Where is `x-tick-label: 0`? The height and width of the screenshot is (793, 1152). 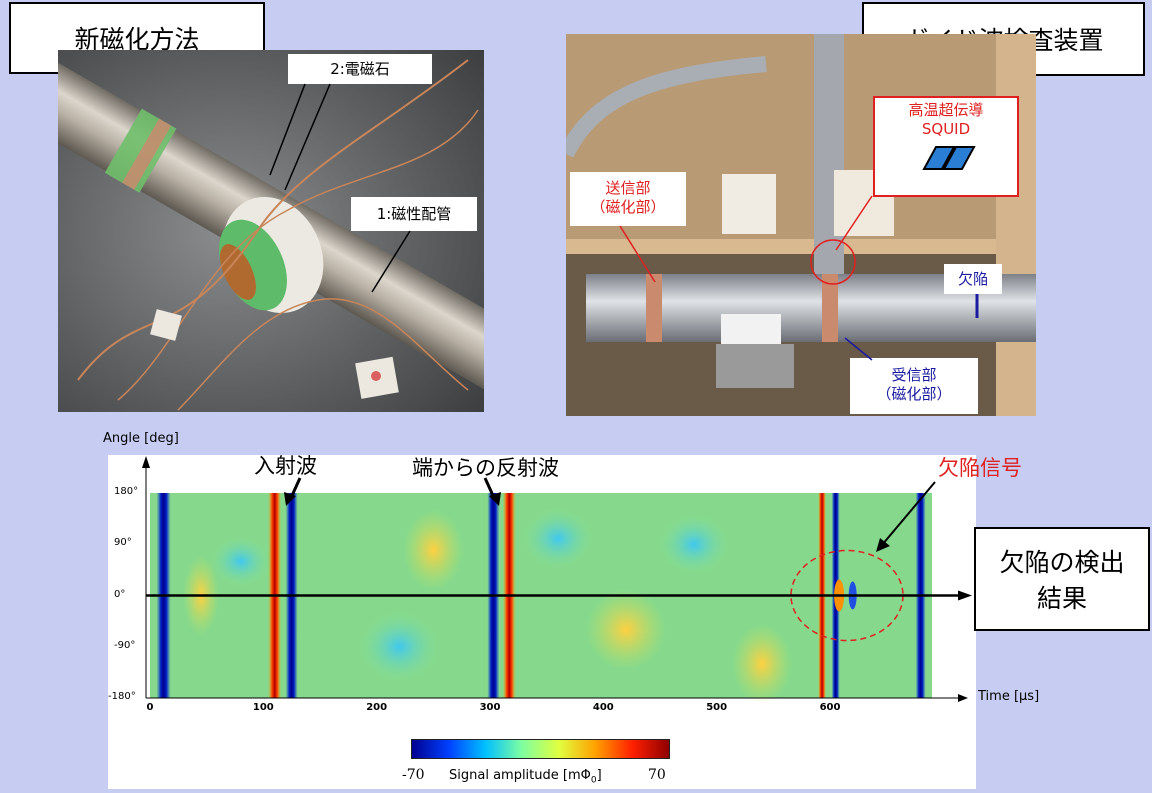
x-tick-label: 0 is located at coordinates (150, 707).